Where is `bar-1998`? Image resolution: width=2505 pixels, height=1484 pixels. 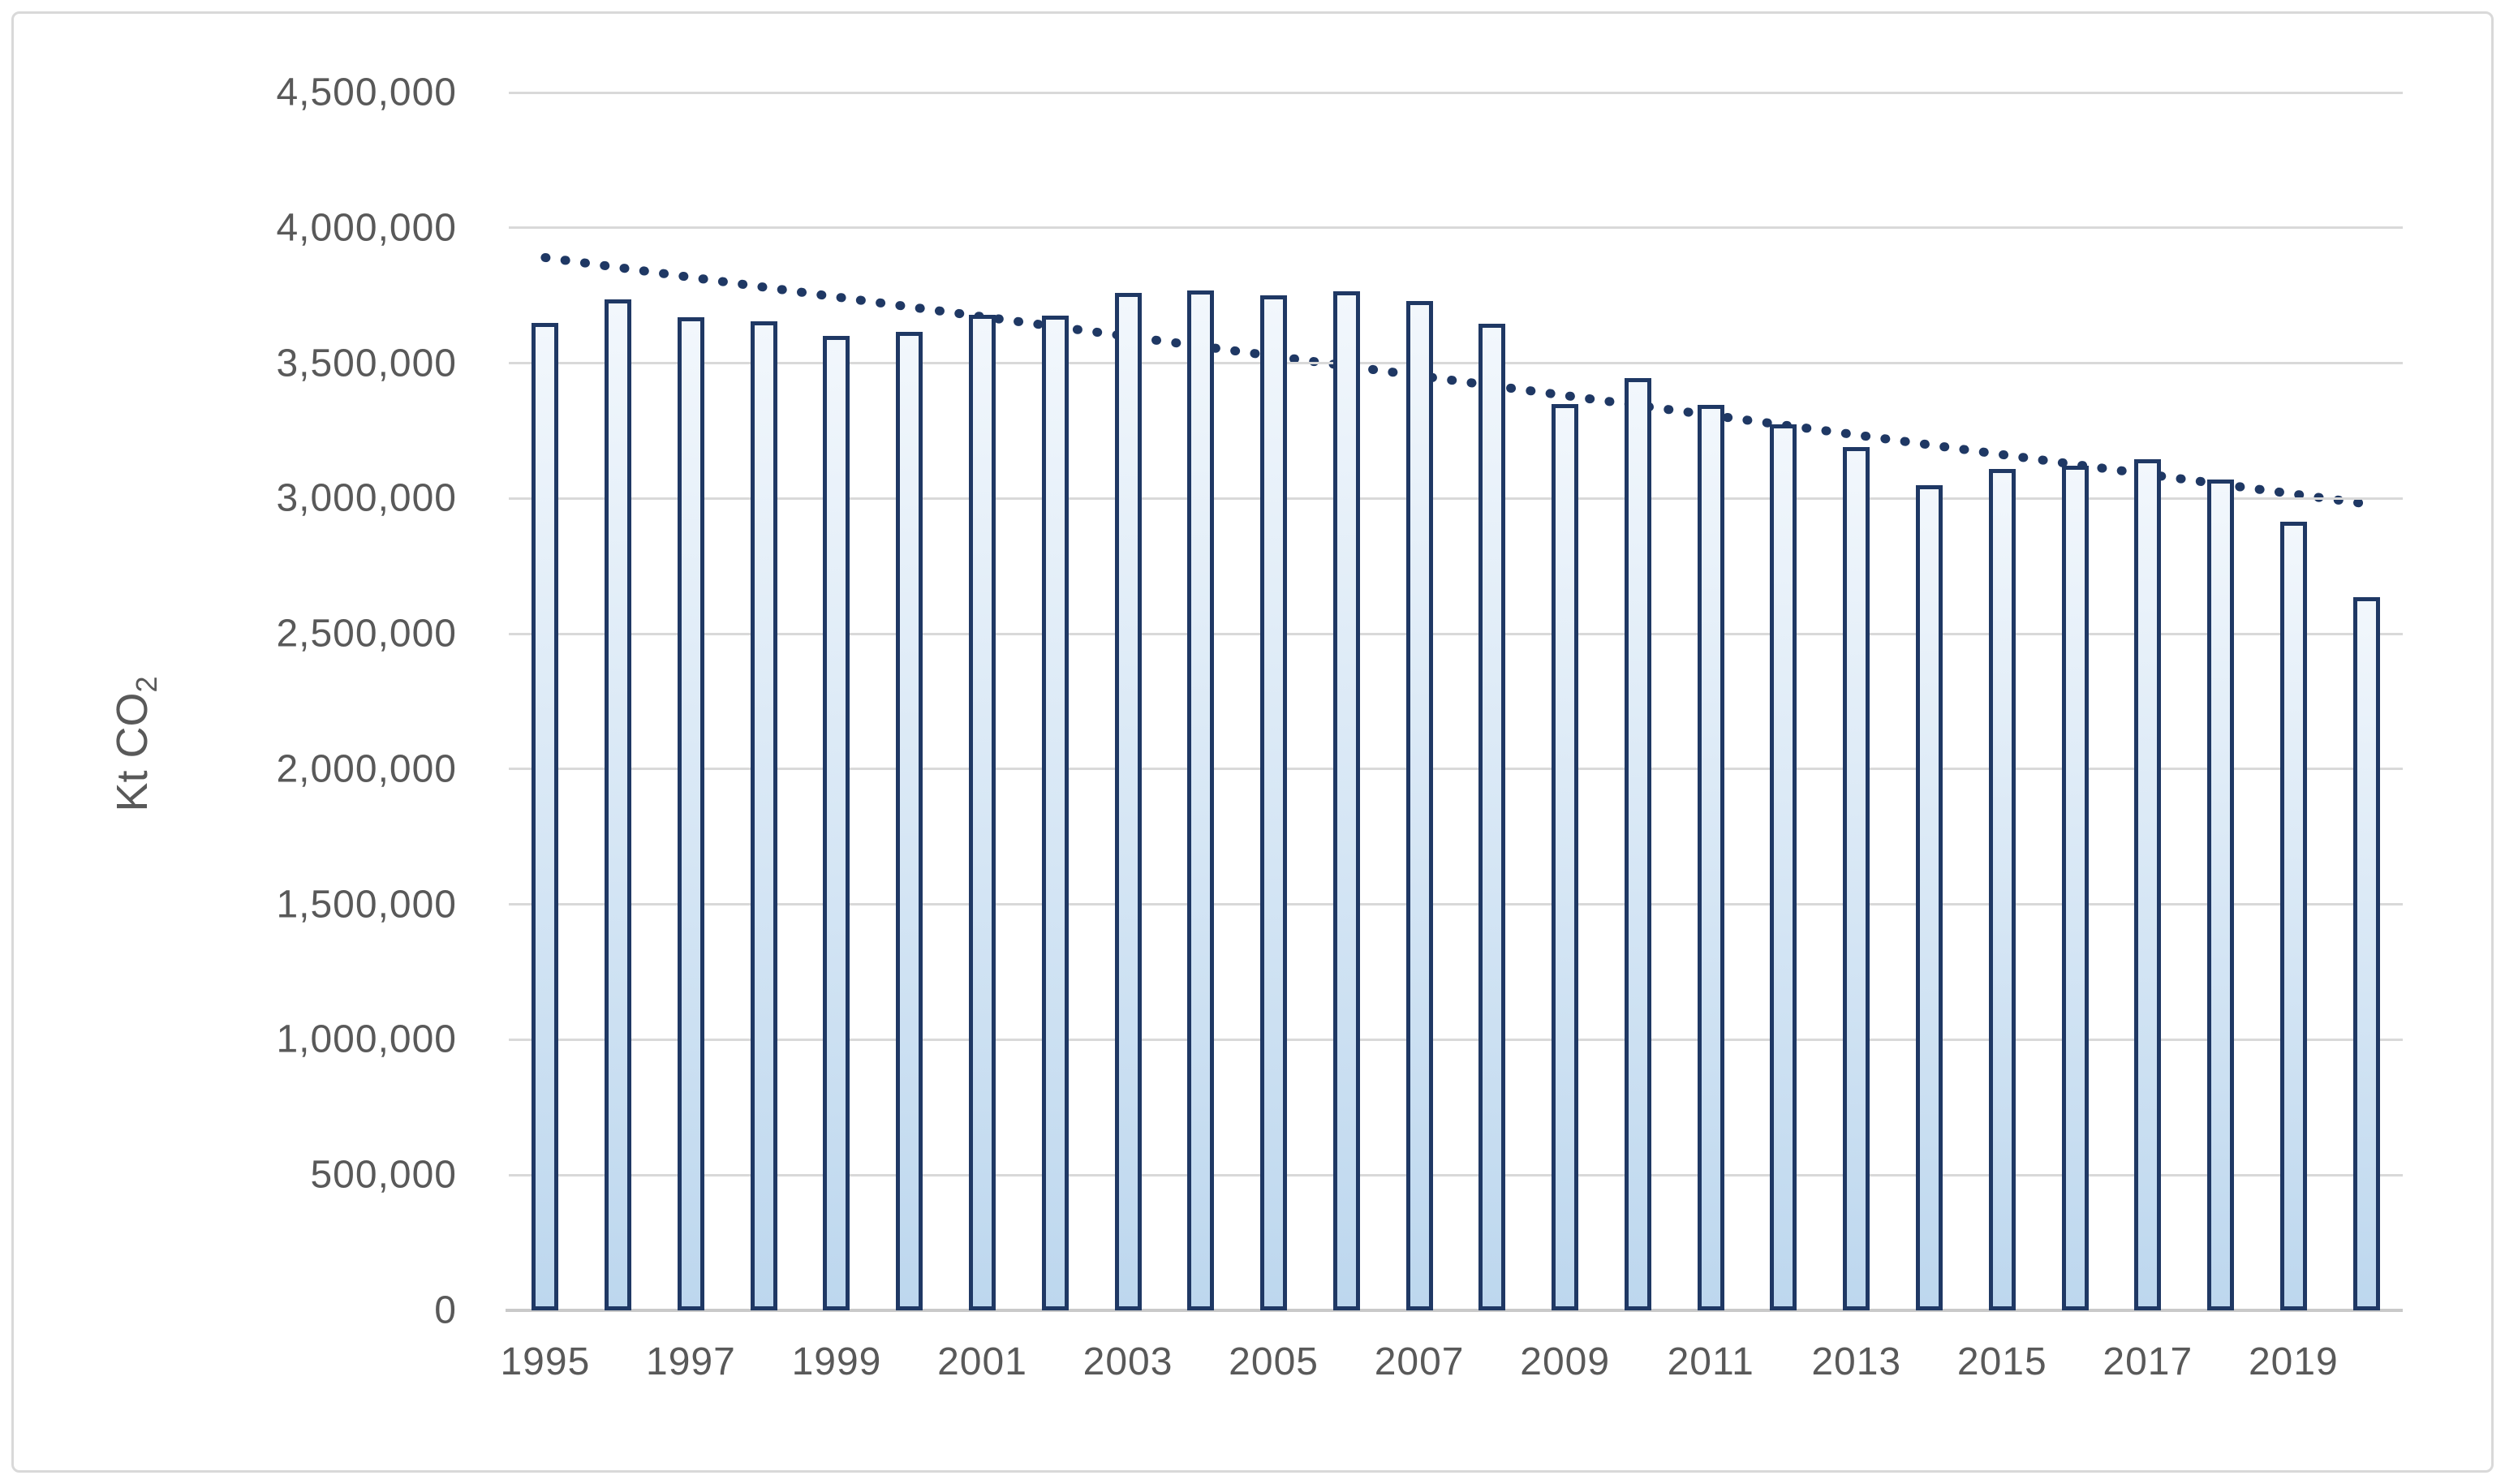
bar-1998 is located at coordinates (763, 815).